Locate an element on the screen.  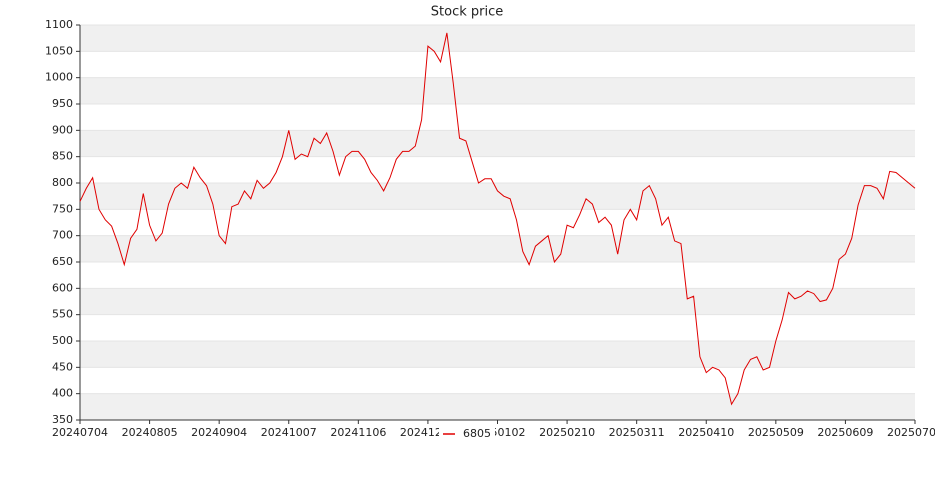
y-tick-label: 850 is located at coordinates (62, 156).